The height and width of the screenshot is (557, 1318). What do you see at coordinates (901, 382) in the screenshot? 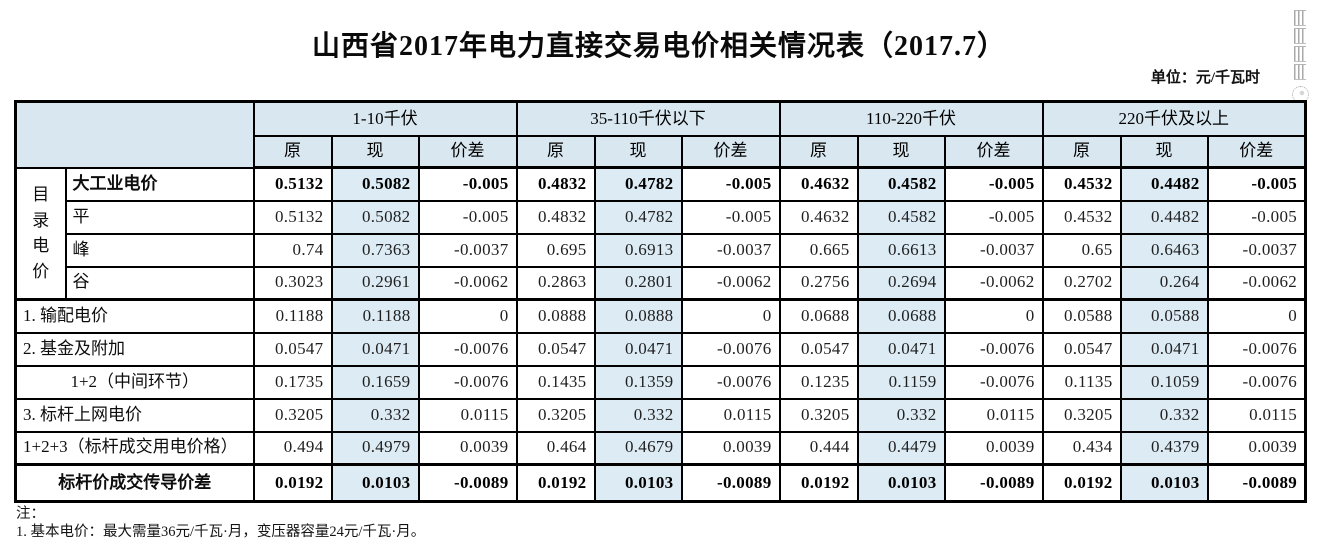
I see `price-cell: 0.1159` at bounding box center [901, 382].